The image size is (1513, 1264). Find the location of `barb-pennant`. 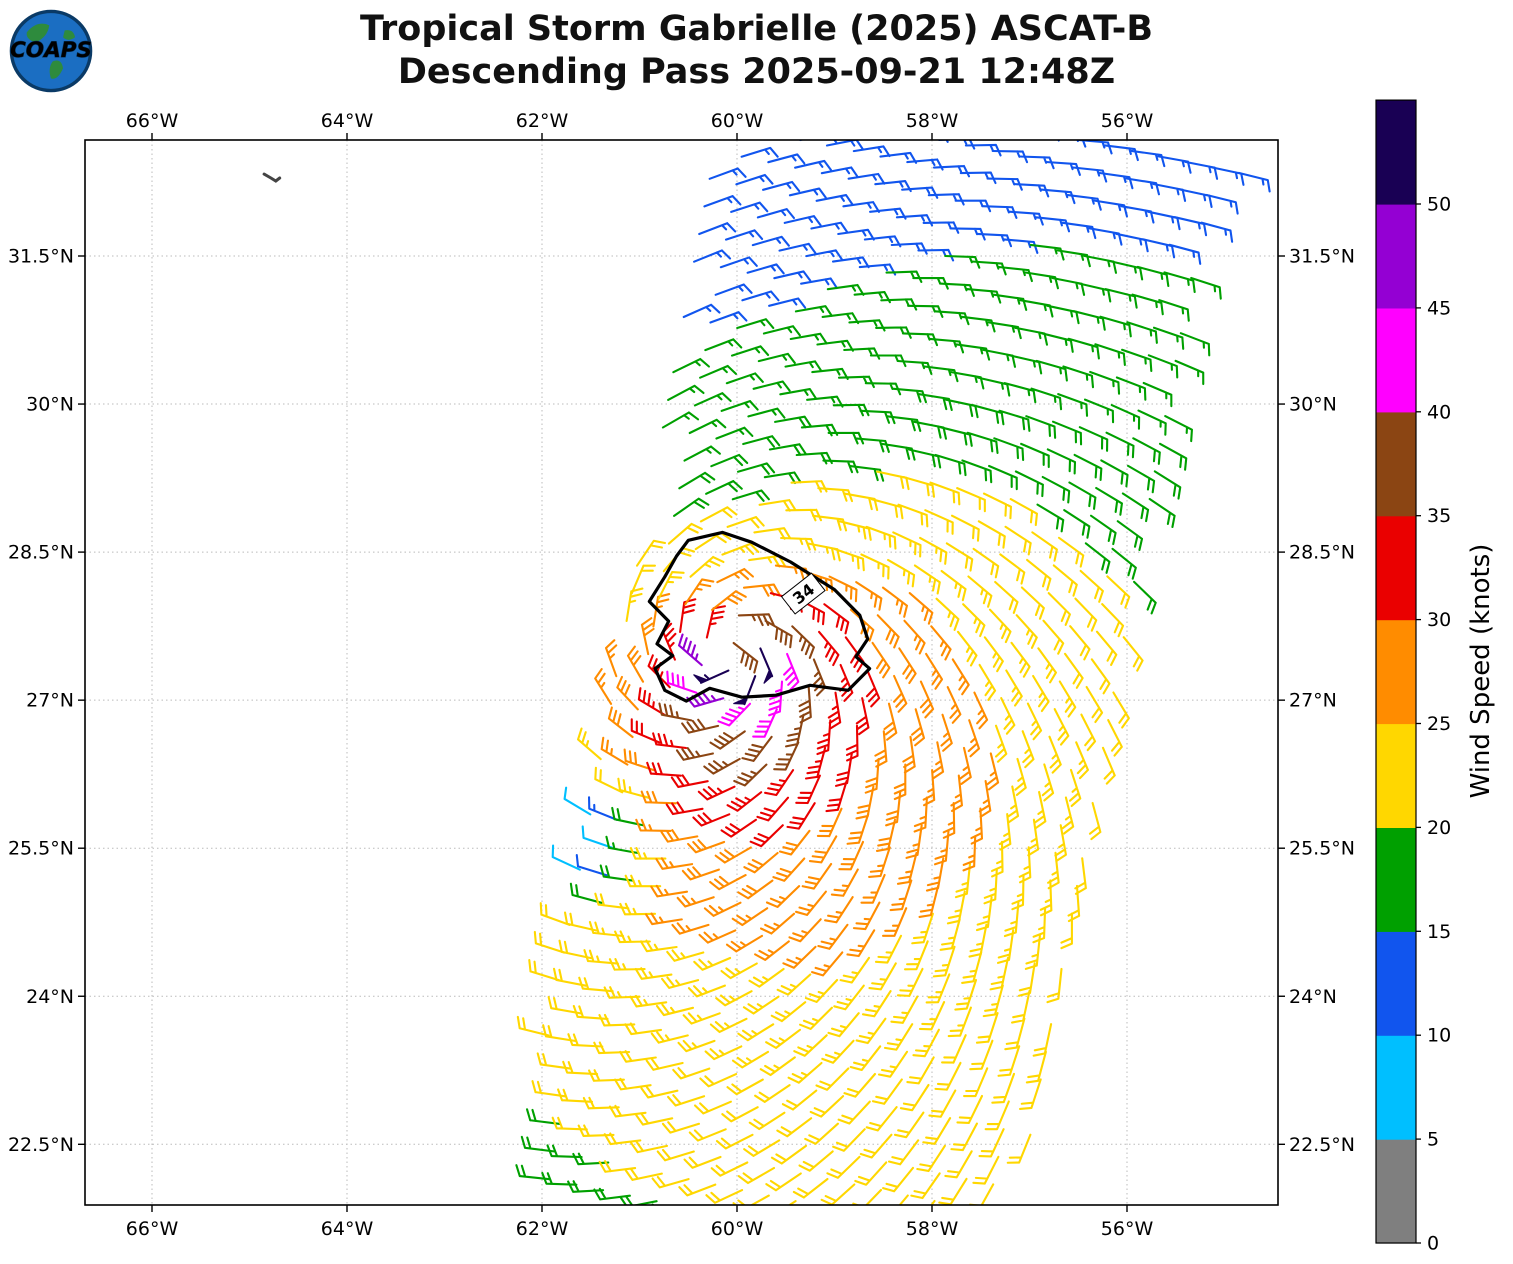

barb-pennant is located at coordinates (701, 679).